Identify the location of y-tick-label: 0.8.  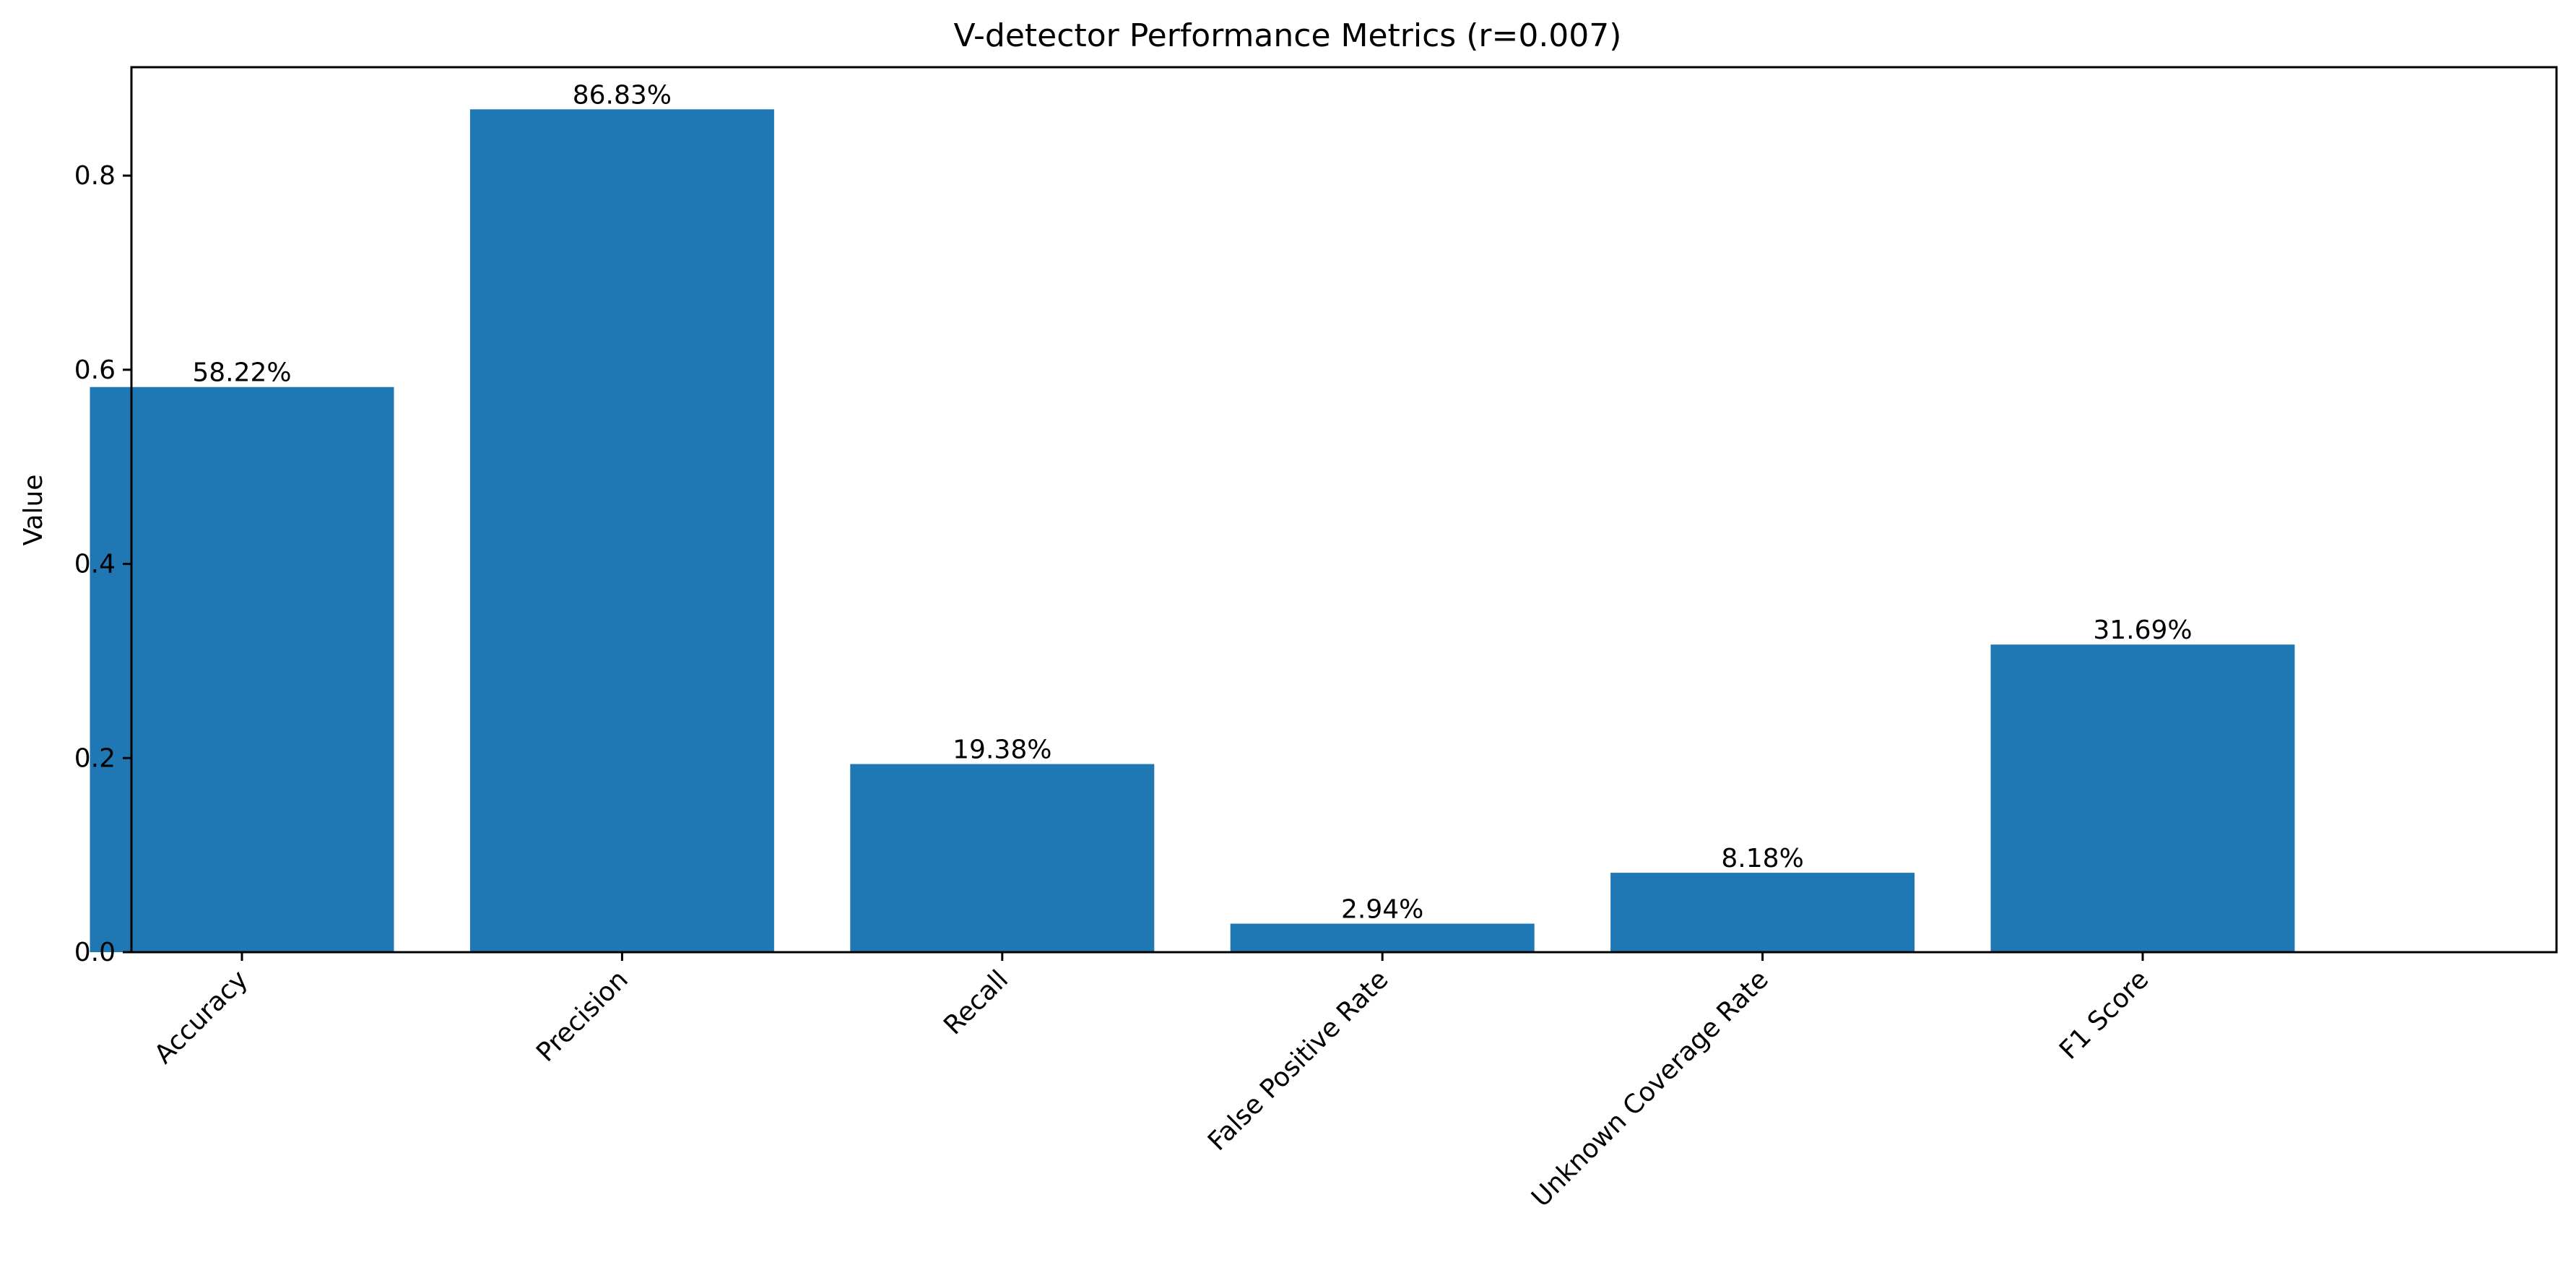
(95, 176).